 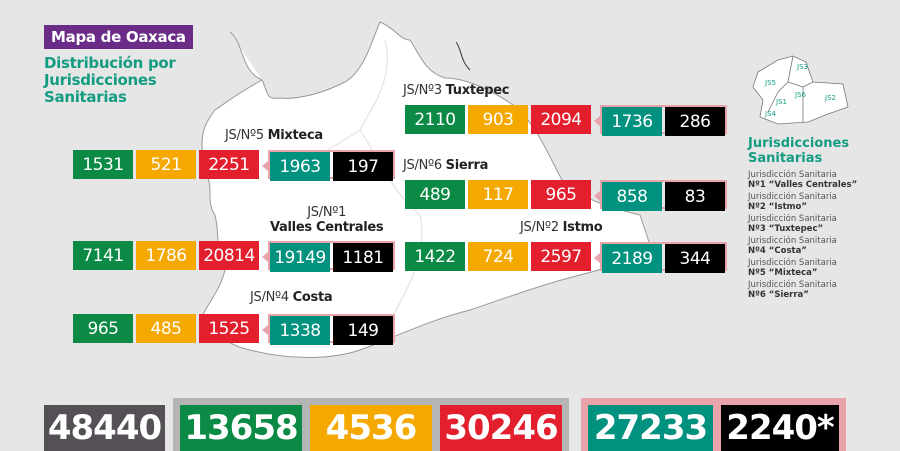 What do you see at coordinates (295, 135) in the screenshot?
I see `label-name: Mixteca` at bounding box center [295, 135].